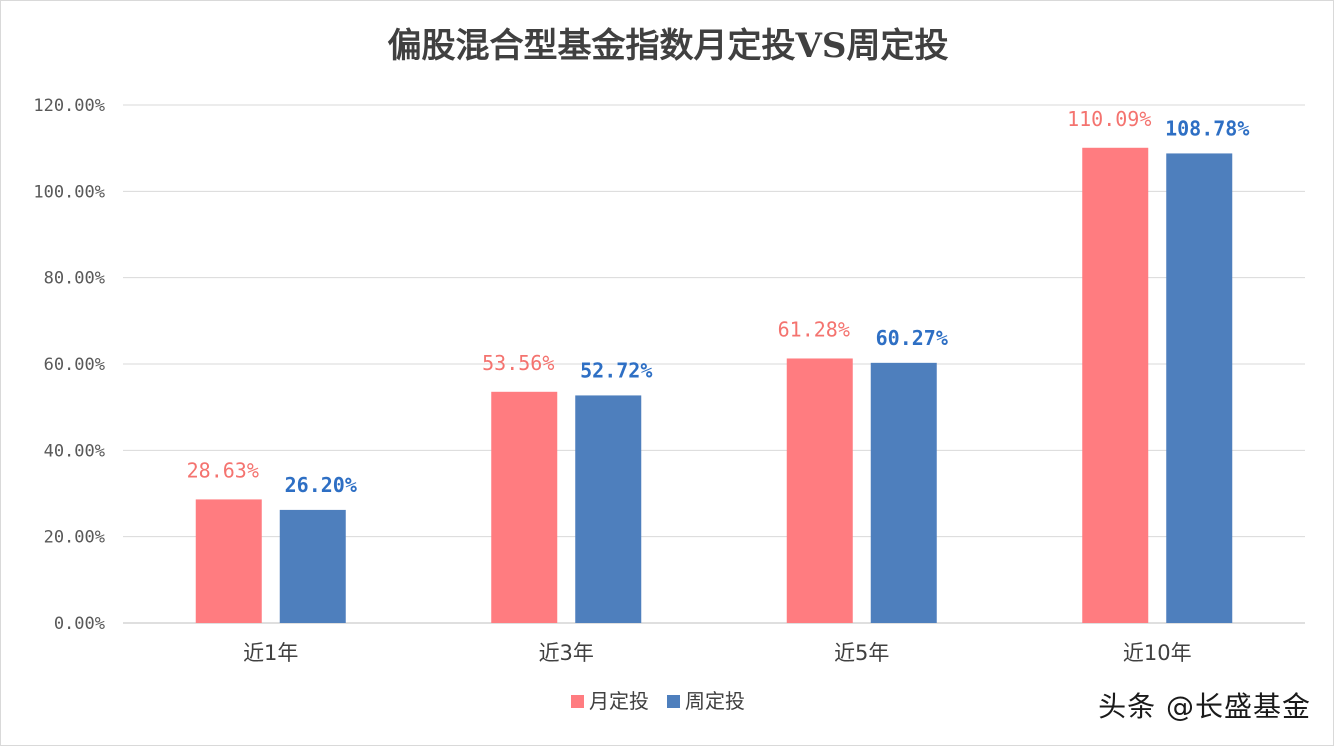  I want to click on legend: 月定投 周定投, so click(658, 701).